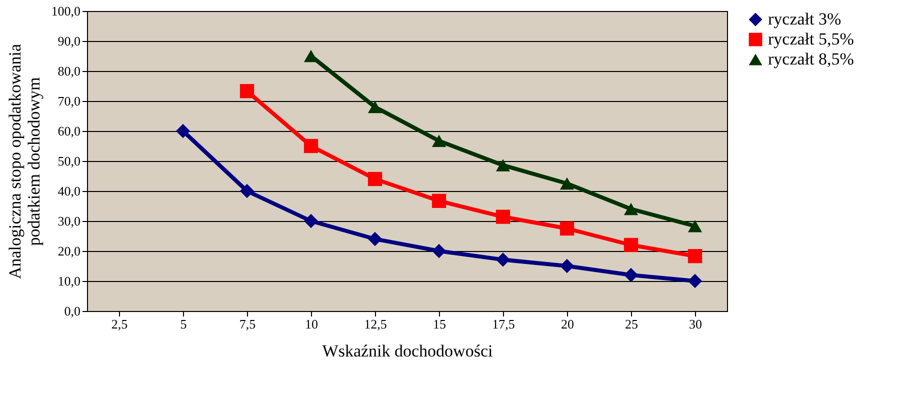 This screenshot has width=910, height=403. I want to click on x-axis-title: Wskaźnik dochodowości, so click(407, 351).